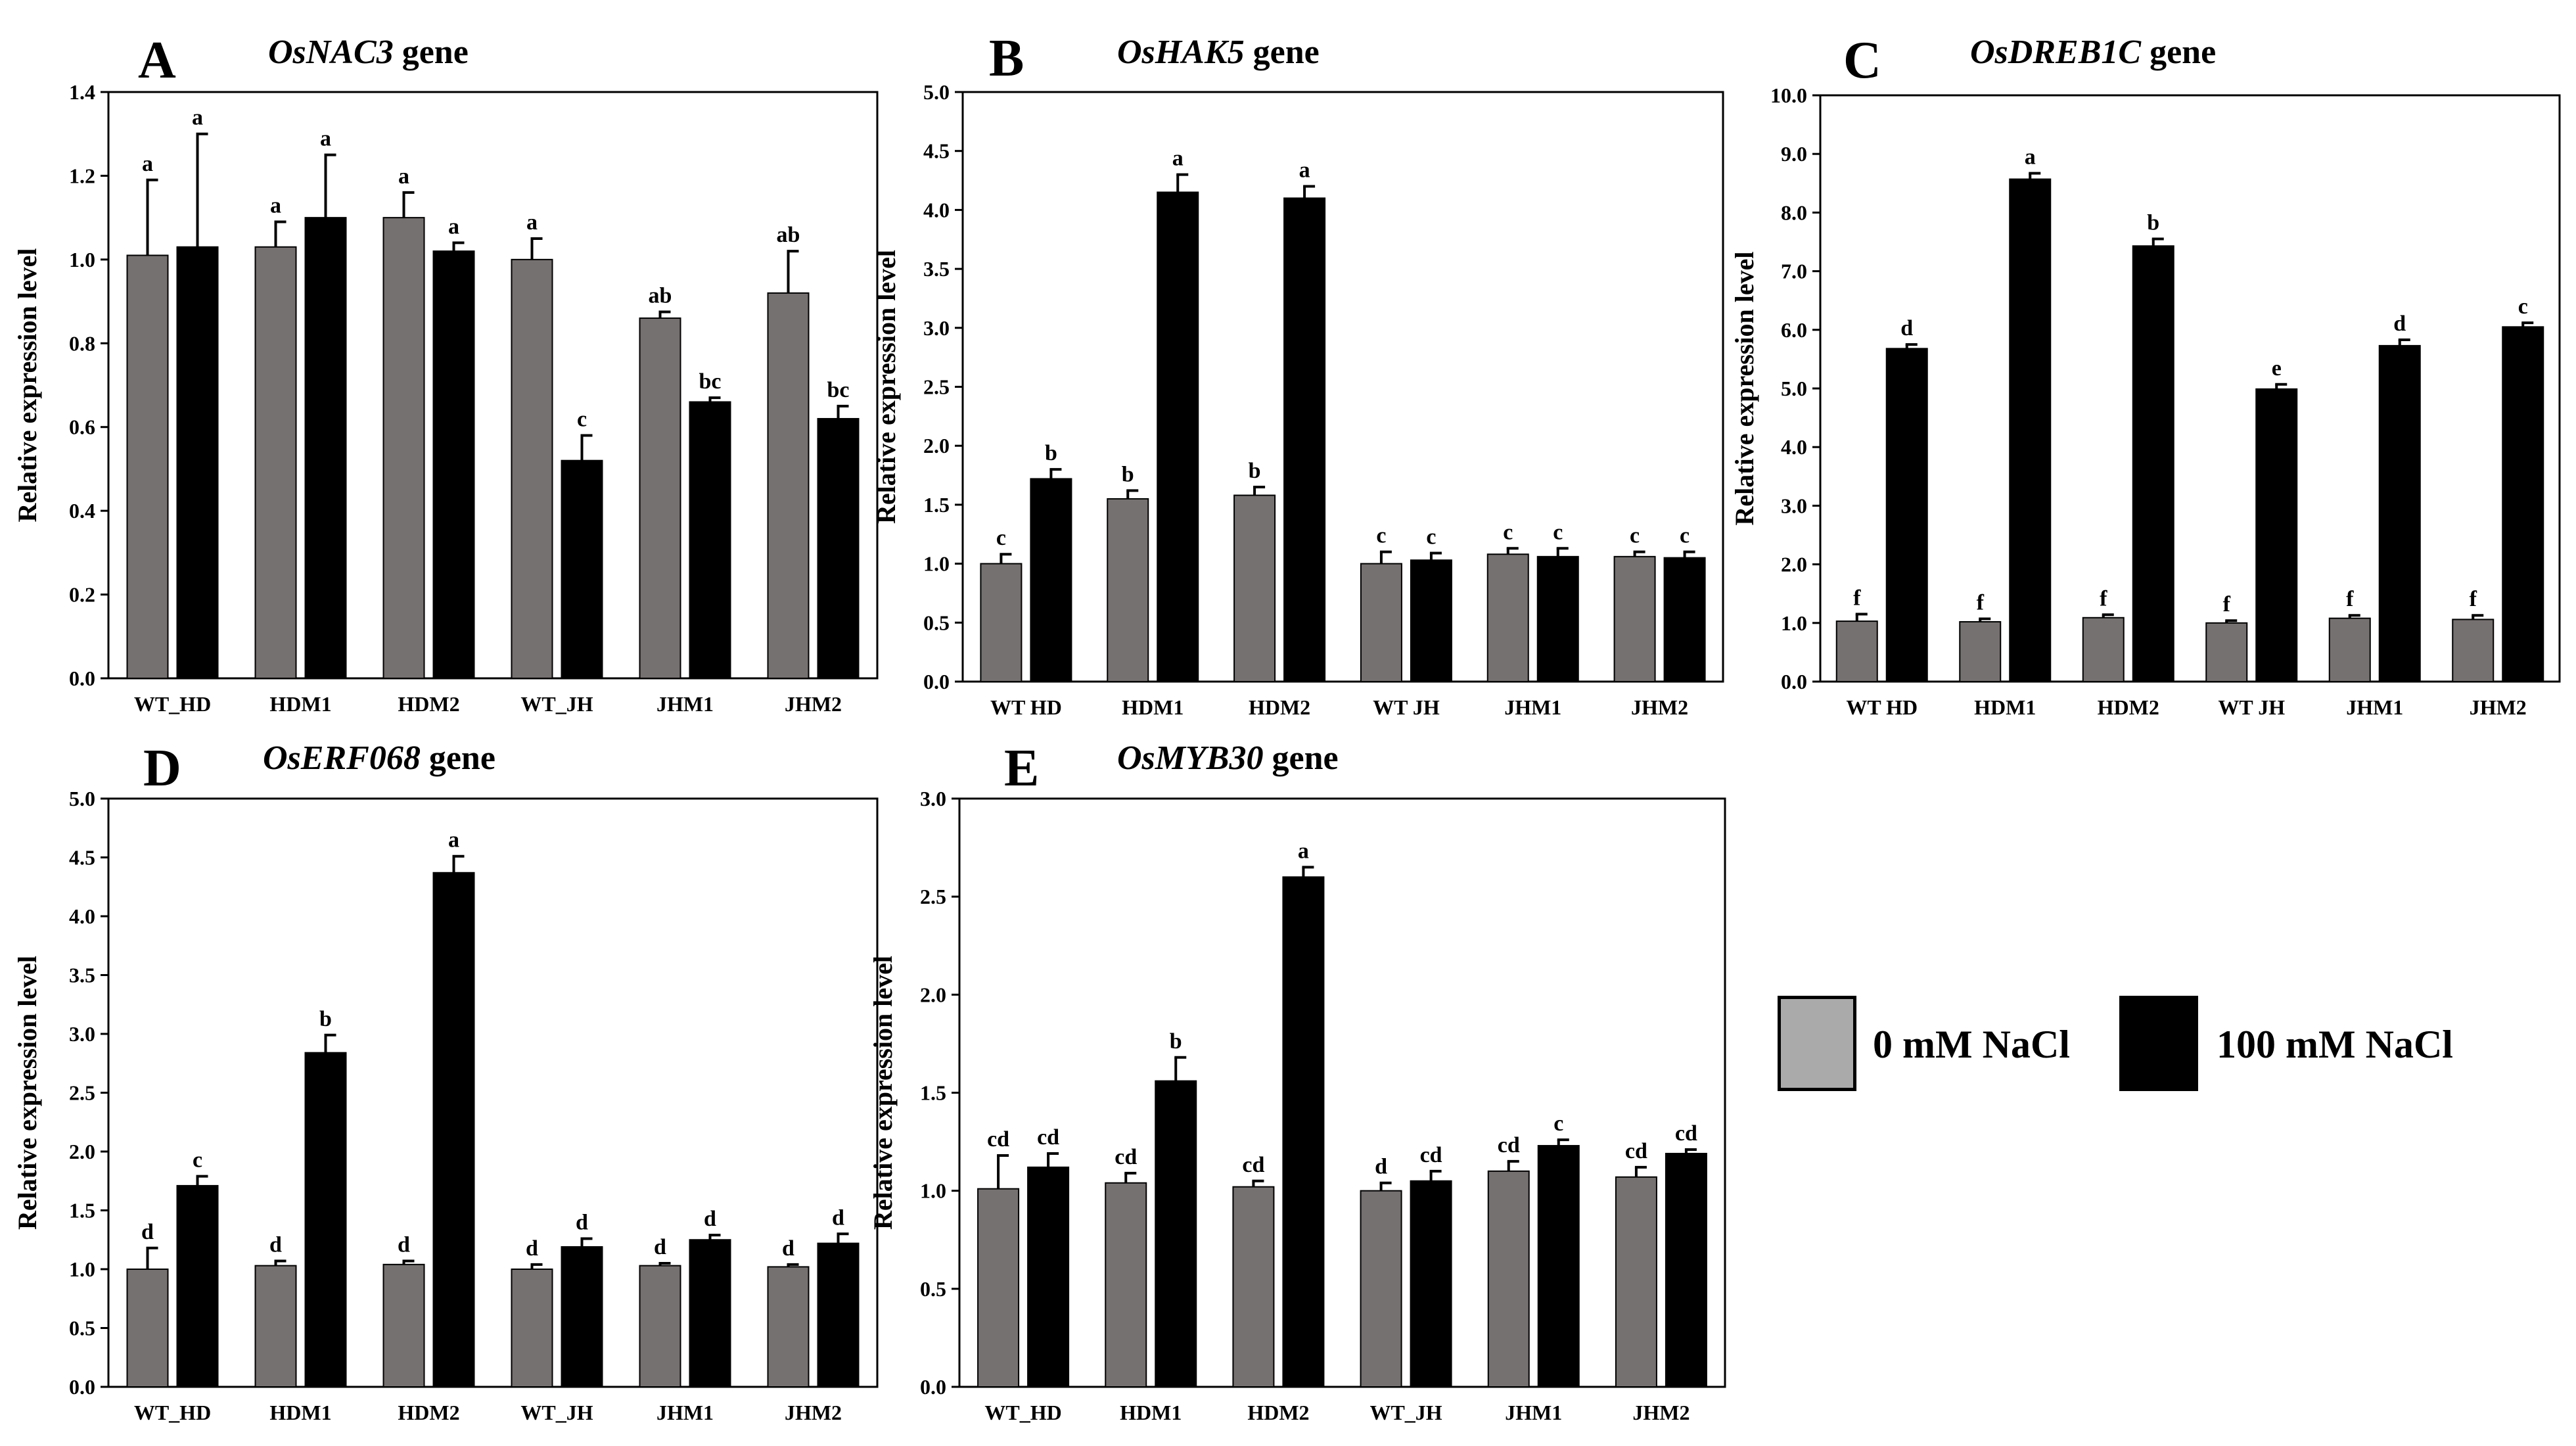 This screenshot has height=1446, width=2576. I want to click on x-tick-label: WT_JH, so click(1405, 1412).